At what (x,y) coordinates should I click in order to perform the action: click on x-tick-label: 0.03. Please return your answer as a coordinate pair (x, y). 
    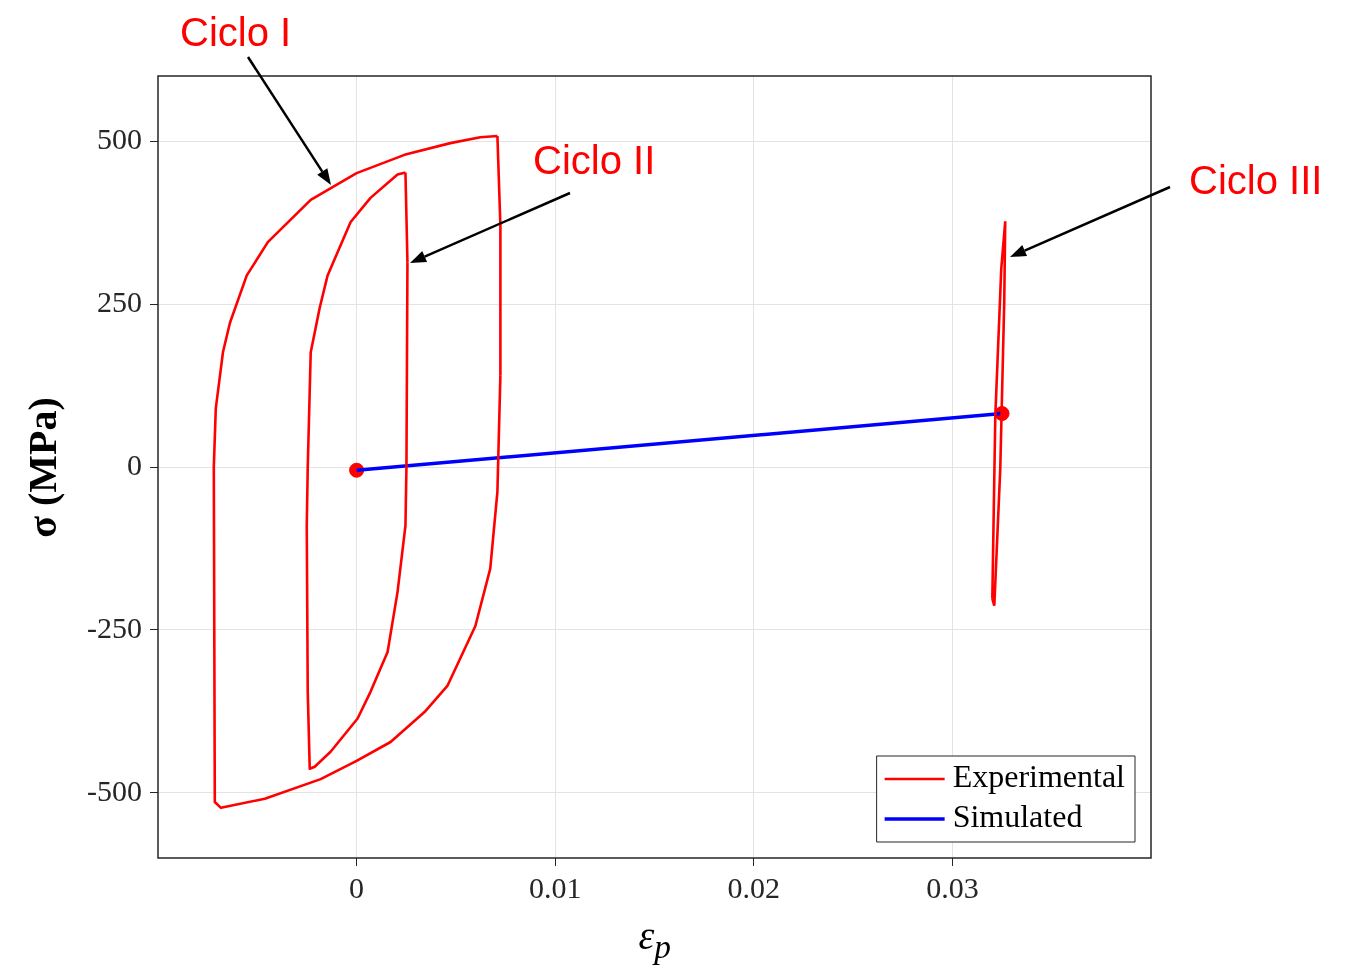
    Looking at the image, I should click on (952, 887).